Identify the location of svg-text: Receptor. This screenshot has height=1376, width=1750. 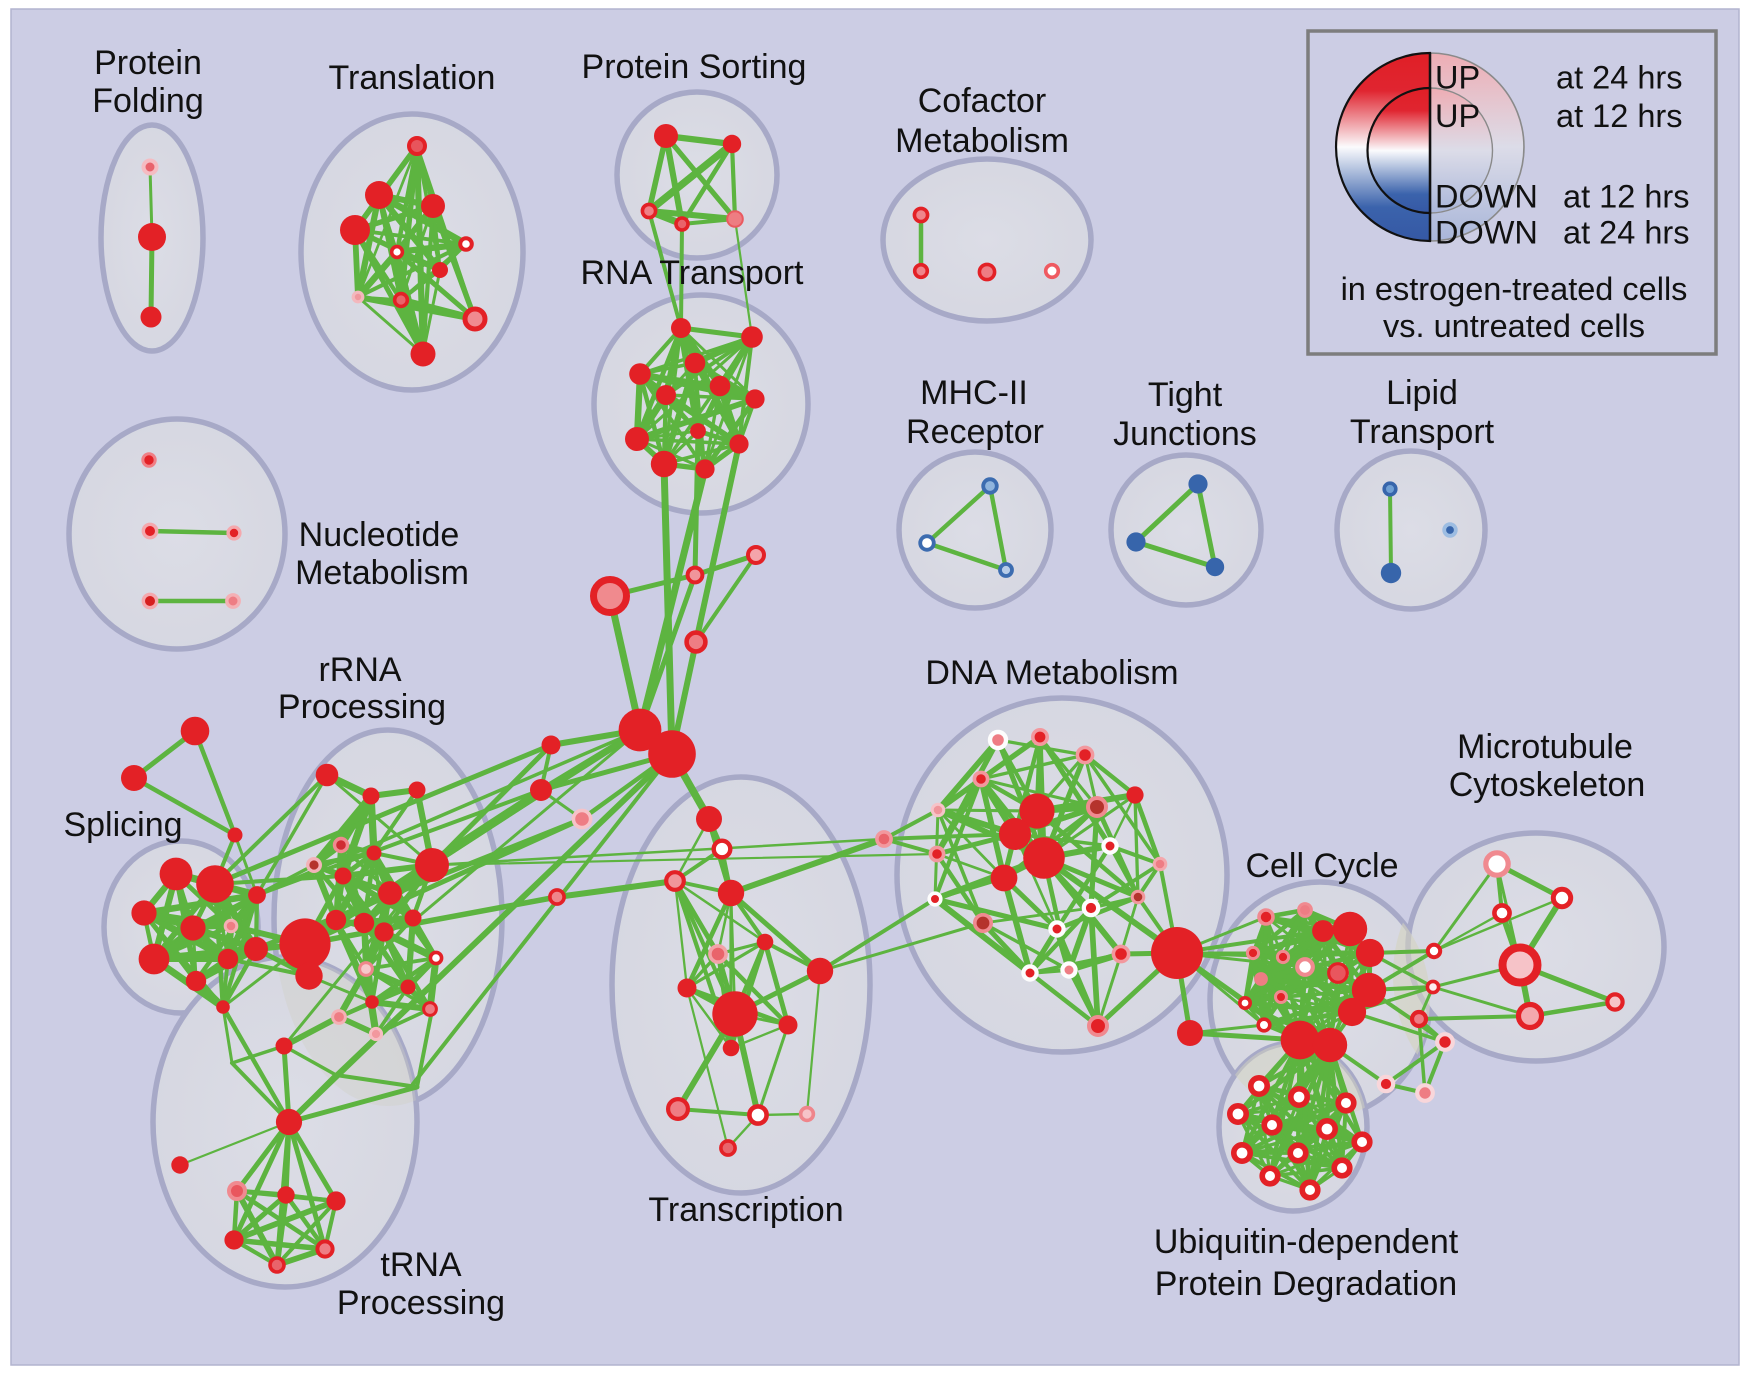
(975, 432).